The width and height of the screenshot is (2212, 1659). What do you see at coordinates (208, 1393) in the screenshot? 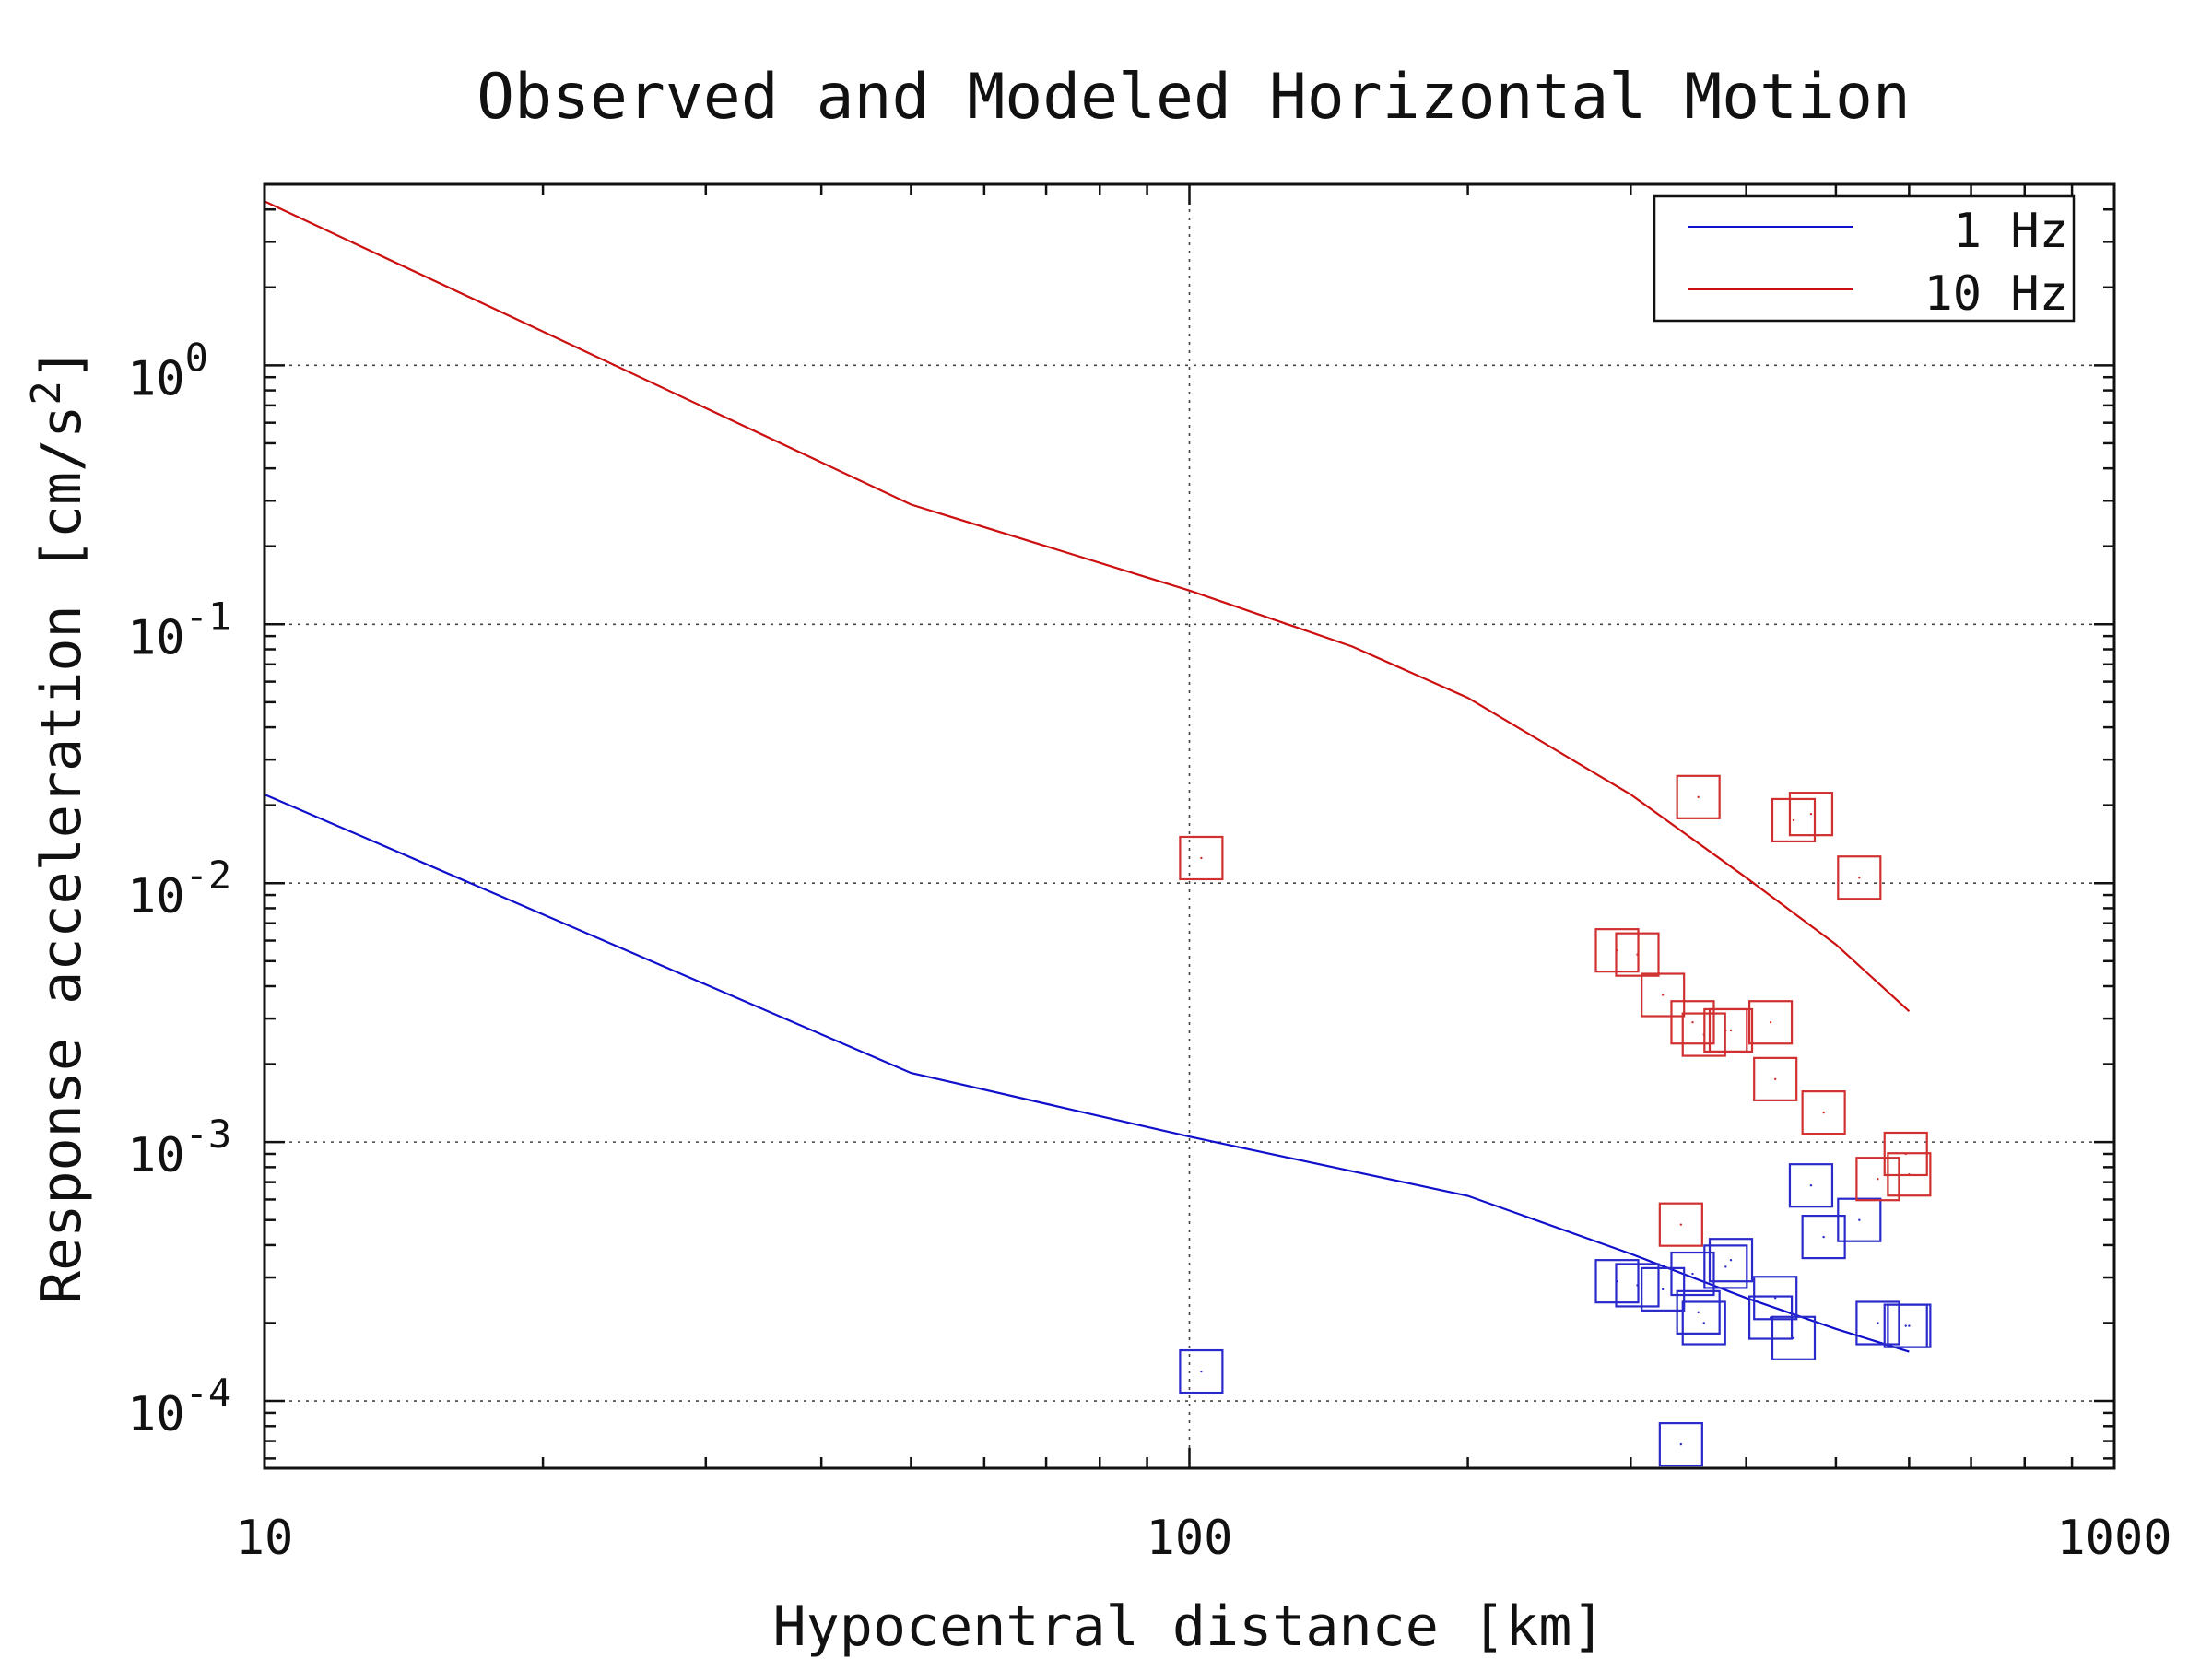
I see `y-tick-label-exponent: -4` at bounding box center [208, 1393].